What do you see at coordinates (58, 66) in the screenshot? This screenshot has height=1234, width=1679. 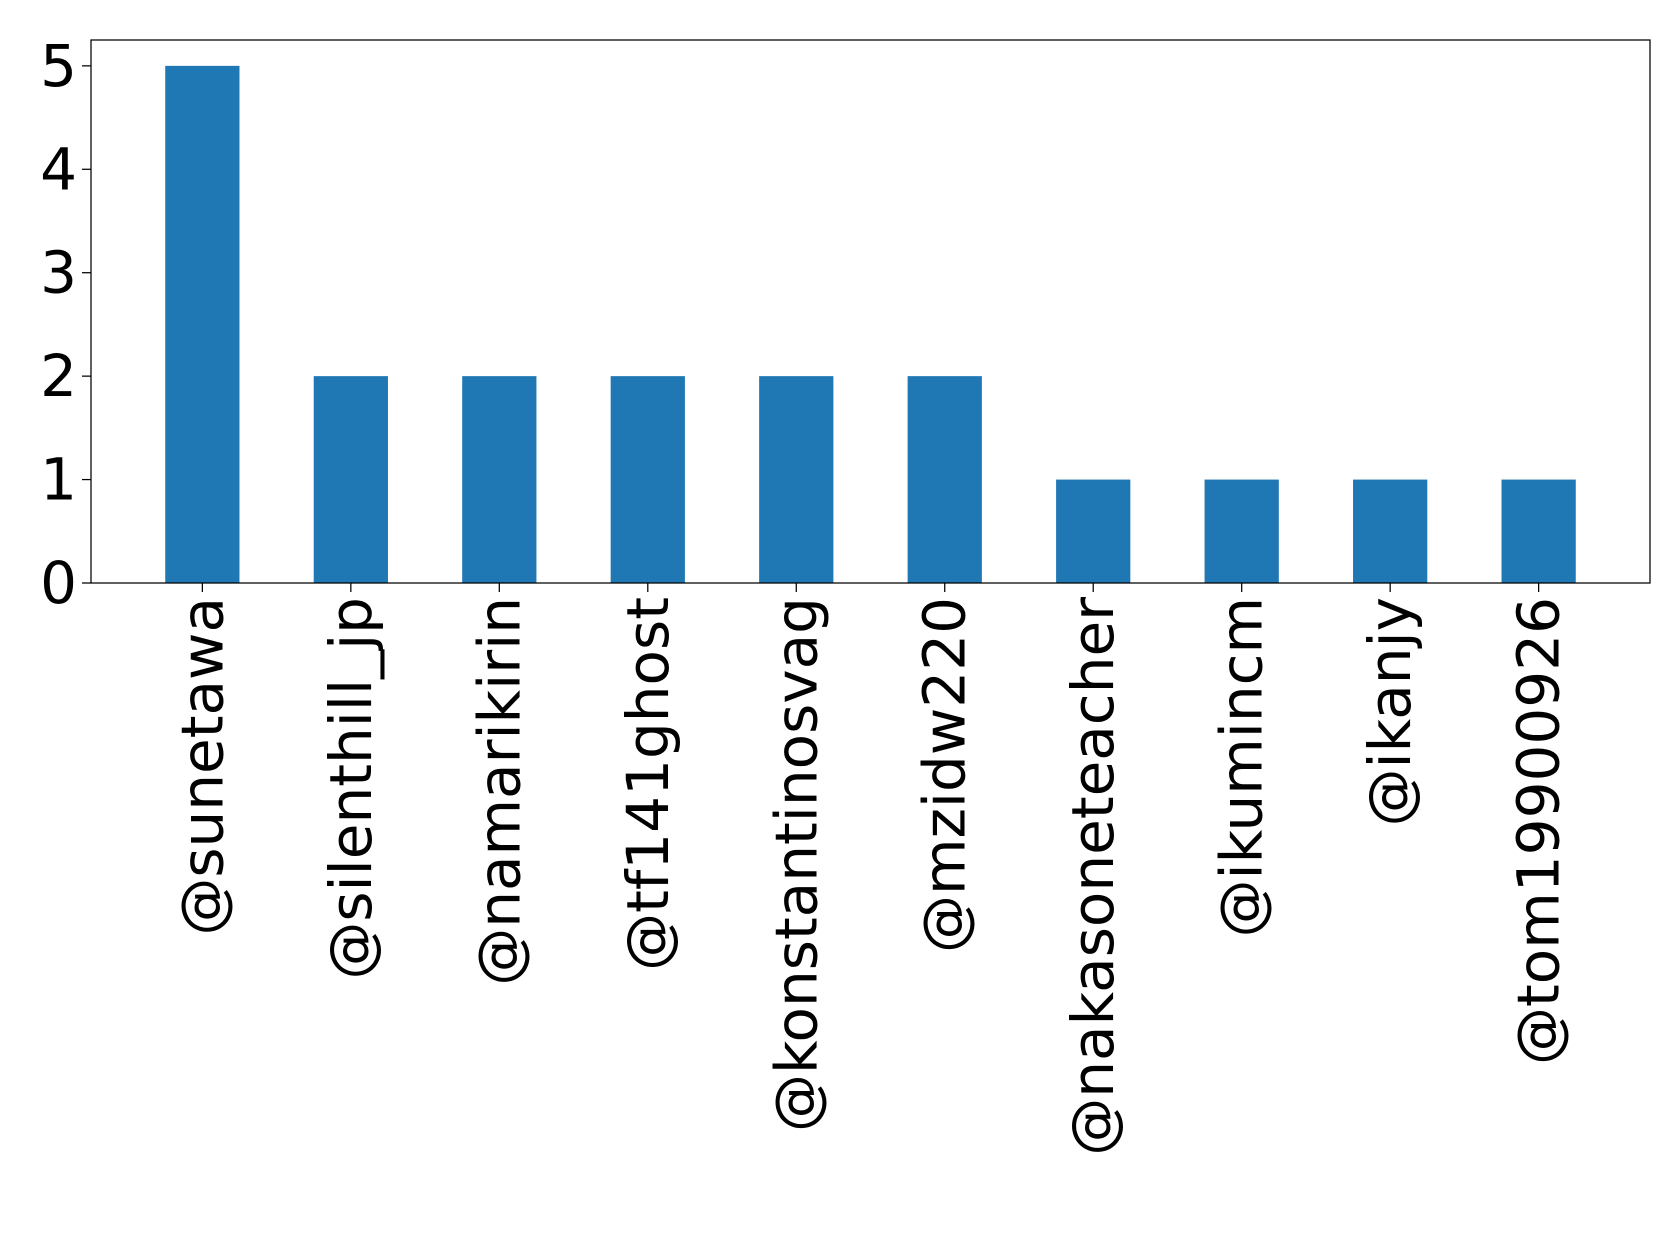 I see `y-tick-label: 5` at bounding box center [58, 66].